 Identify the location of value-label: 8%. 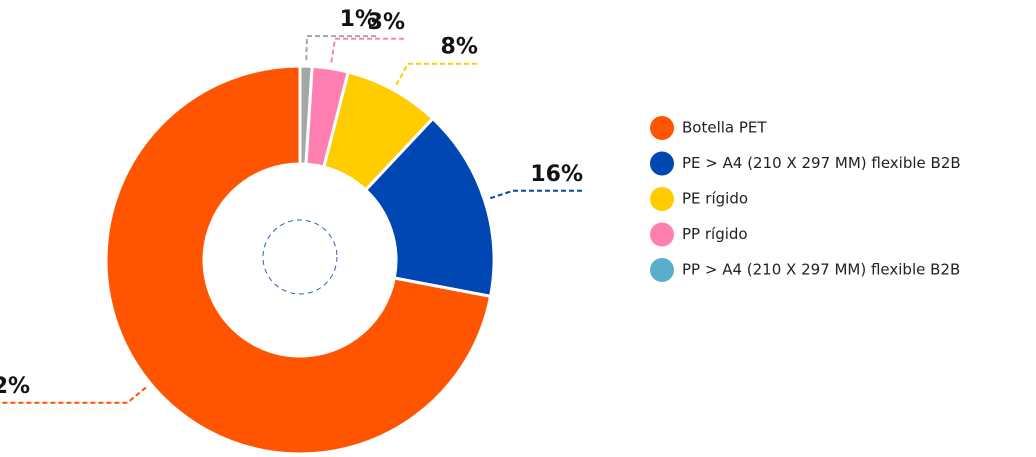
(459, 47).